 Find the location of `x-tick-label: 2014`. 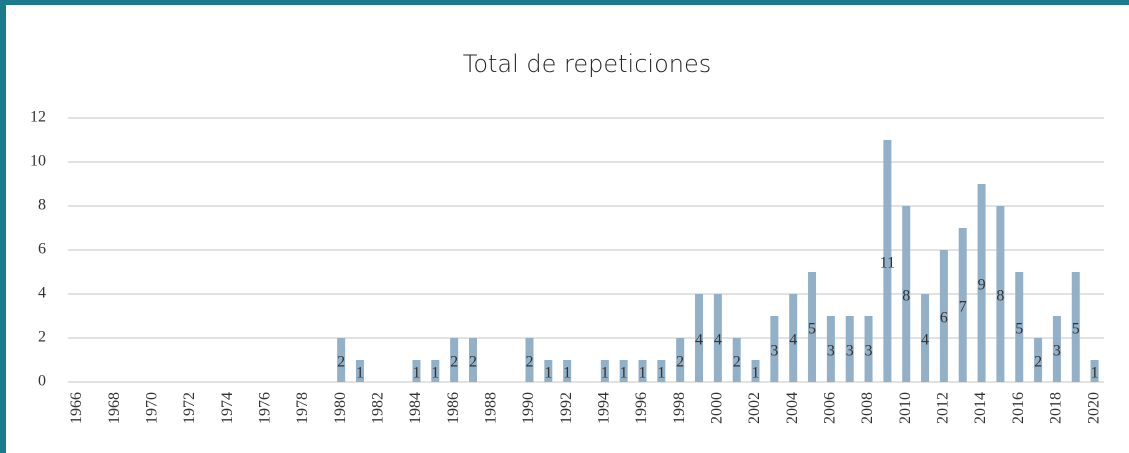

x-tick-label: 2014 is located at coordinates (980, 408).